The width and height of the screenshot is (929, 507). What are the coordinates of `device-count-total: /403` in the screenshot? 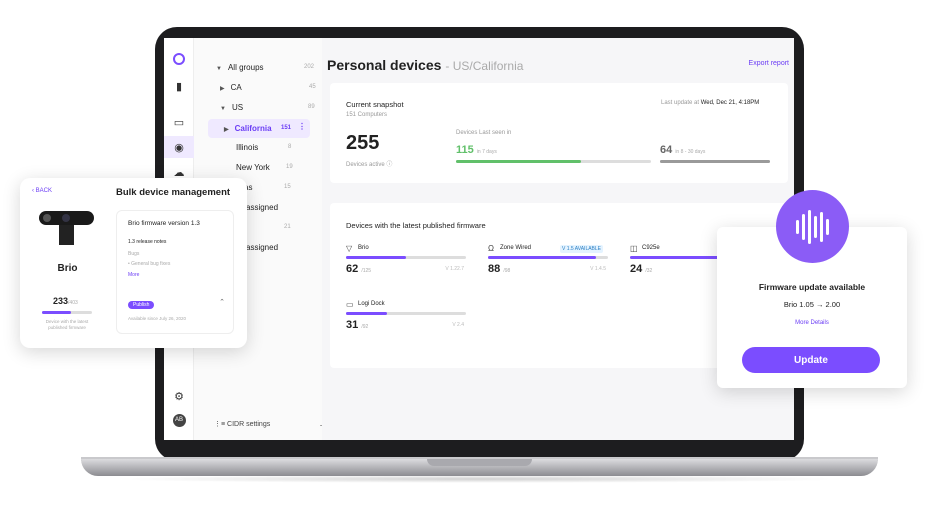 It's located at (73, 303).